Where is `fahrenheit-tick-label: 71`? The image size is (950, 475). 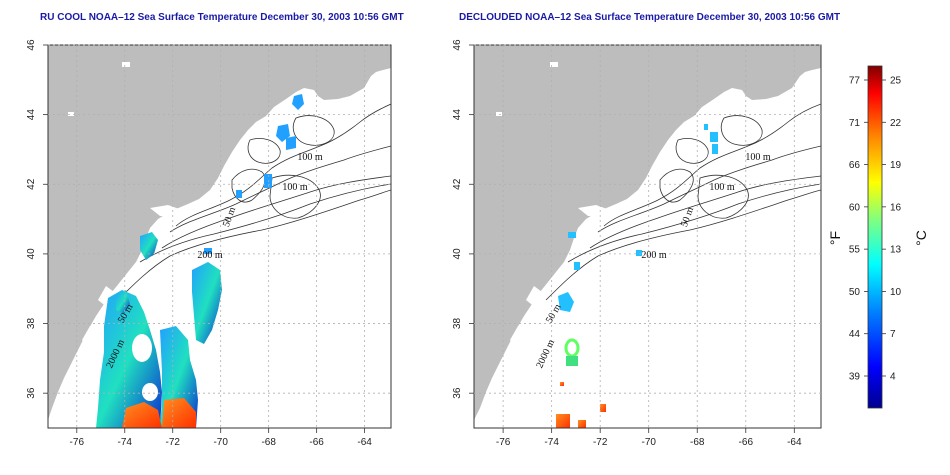 fahrenheit-tick-label: 71 is located at coordinates (855, 123).